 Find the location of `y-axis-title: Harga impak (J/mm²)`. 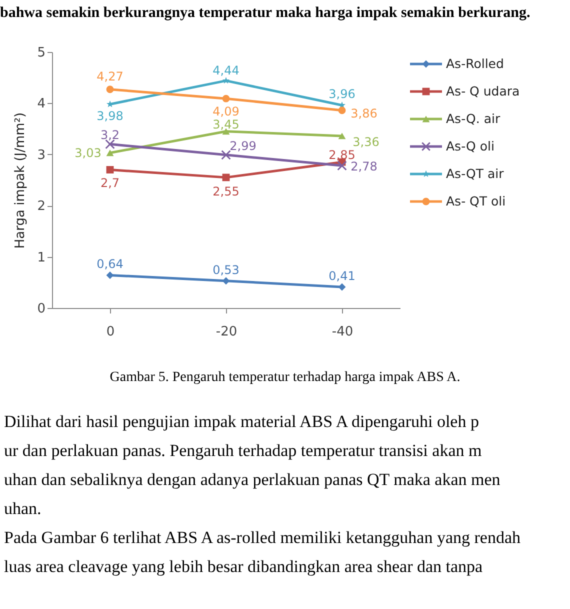

y-axis-title: Harga impak (J/mm²) is located at coordinates (20, 180).